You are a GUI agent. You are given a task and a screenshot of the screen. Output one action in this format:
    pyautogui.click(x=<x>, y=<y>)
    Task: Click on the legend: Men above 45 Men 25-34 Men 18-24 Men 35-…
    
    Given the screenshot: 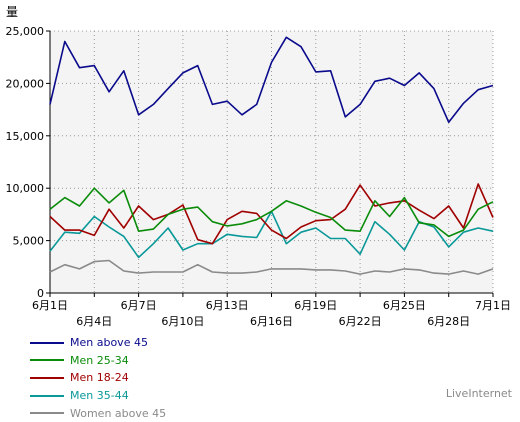 What is the action you would take?
    pyautogui.click(x=98, y=378)
    